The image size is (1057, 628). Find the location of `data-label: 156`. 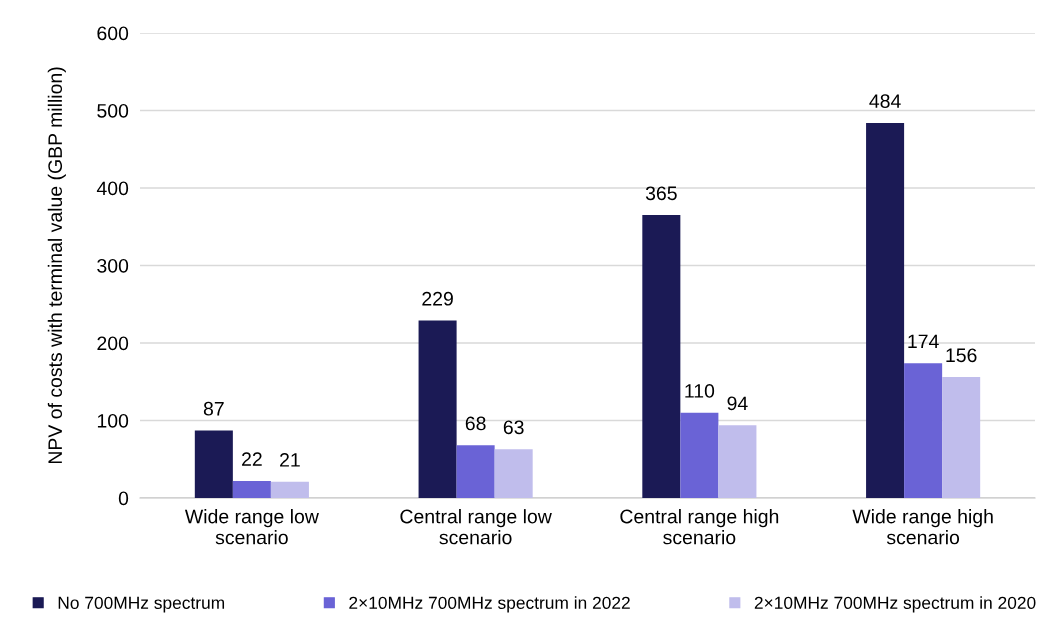

data-label: 156 is located at coordinates (961, 355).